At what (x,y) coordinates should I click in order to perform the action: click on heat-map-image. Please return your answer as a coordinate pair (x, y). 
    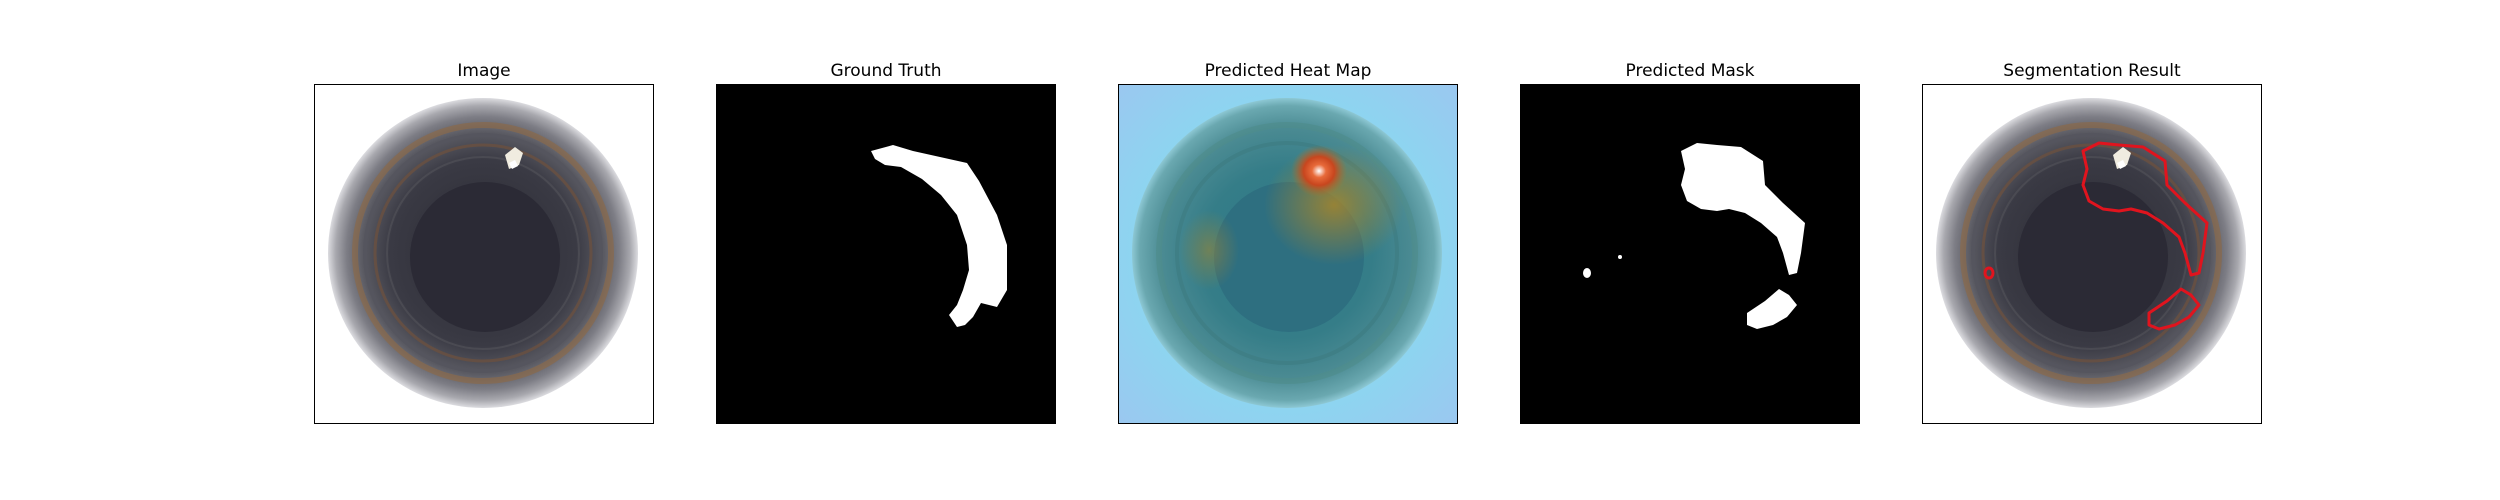
    Looking at the image, I should click on (1288, 254).